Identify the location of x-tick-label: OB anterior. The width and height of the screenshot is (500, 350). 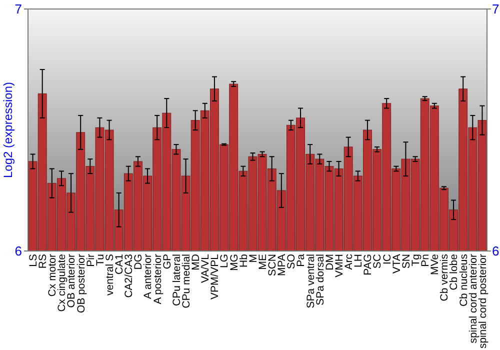
(72, 281).